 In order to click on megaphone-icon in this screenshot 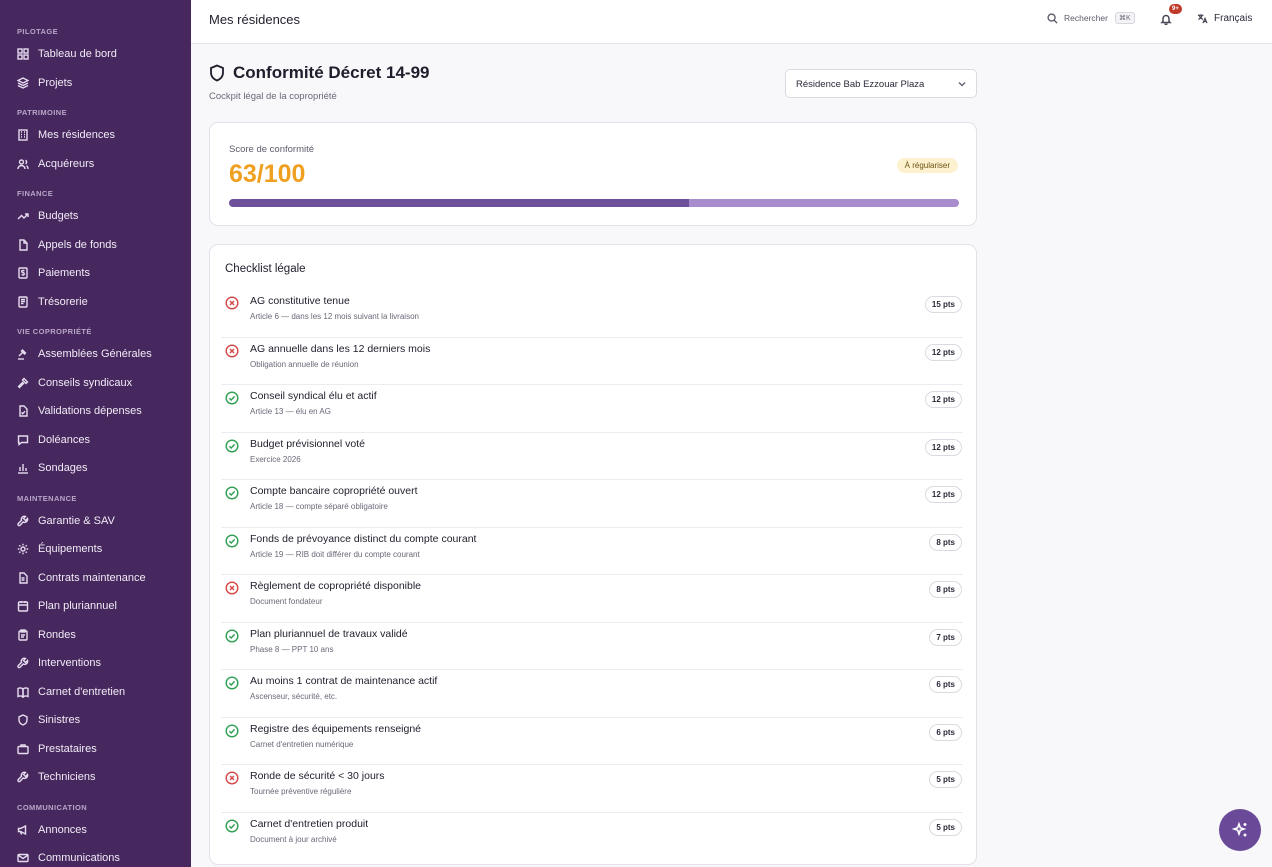, I will do `click(23, 830)`.